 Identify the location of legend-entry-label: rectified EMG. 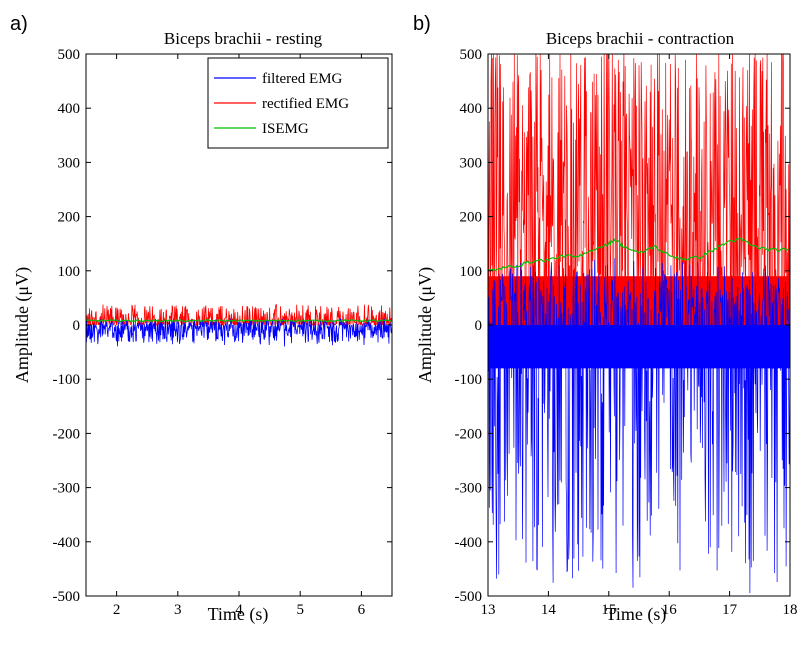
(305, 104).